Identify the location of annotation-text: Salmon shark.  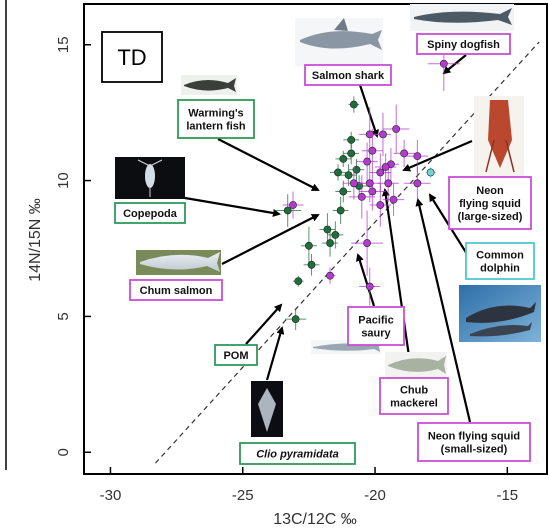
(348, 76).